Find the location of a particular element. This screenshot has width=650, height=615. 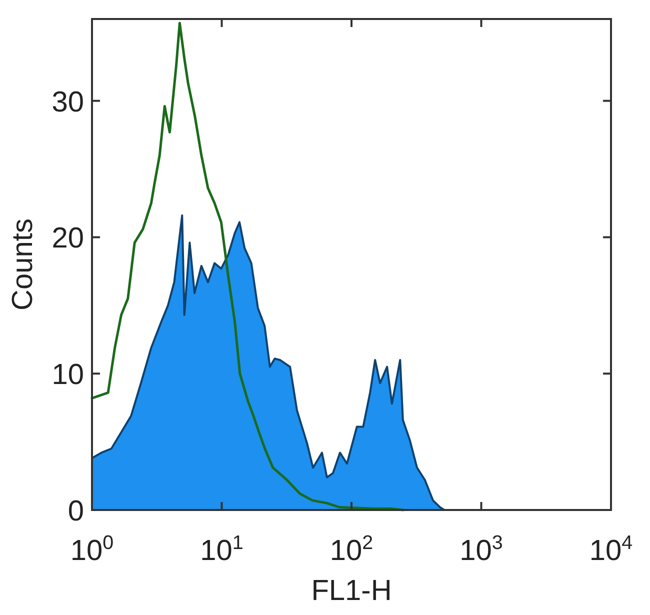

x-tick-label: 10$^{2}$ is located at coordinates (352, 549).